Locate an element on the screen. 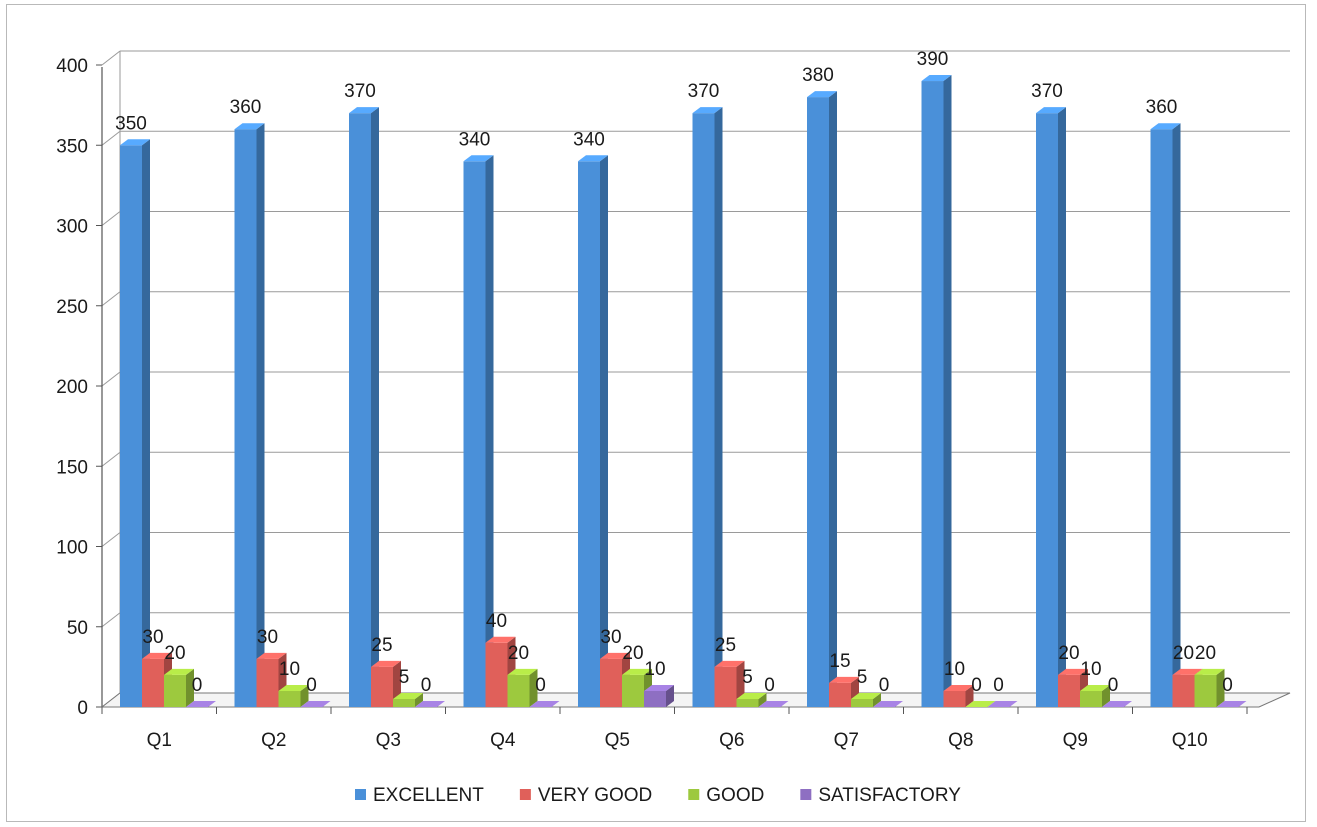  legend-label: EXCELLENT is located at coordinates (428, 795).